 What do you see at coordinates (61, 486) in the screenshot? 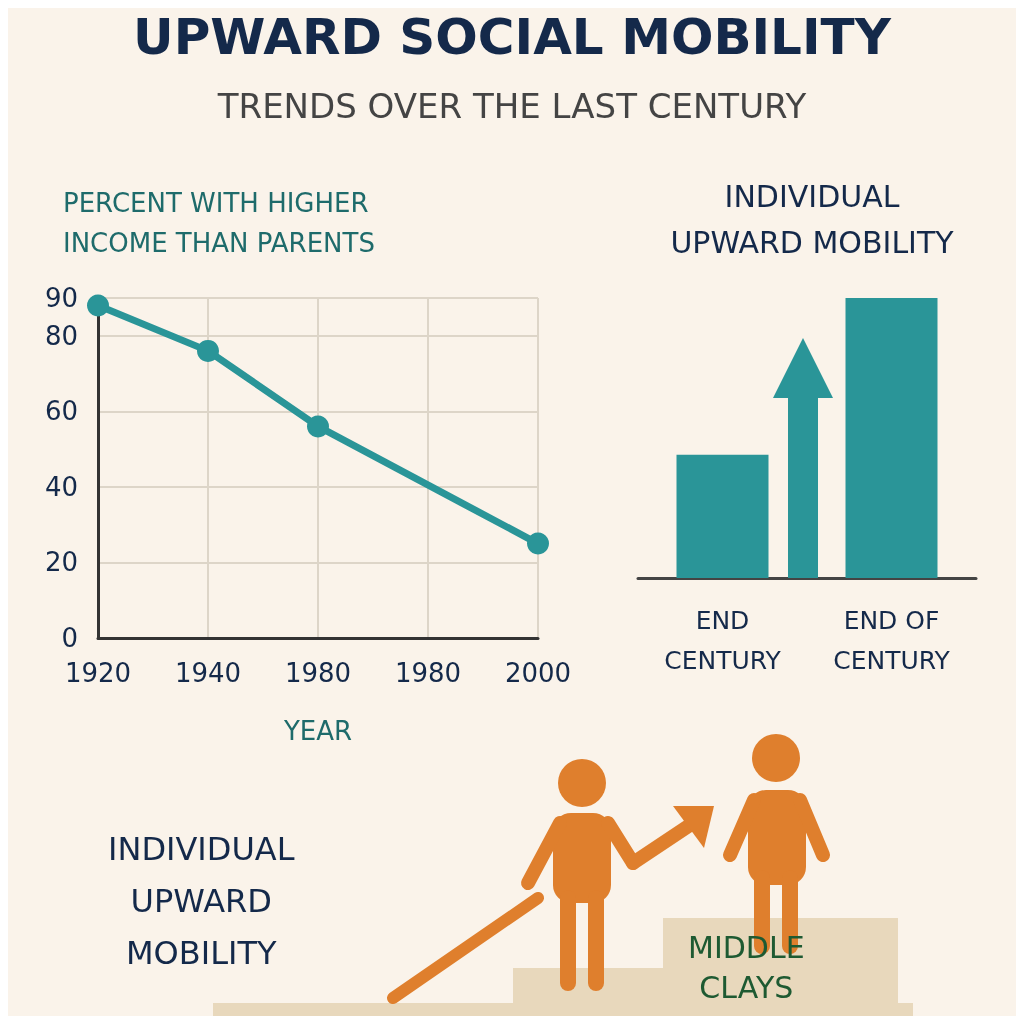
I see `y-tick-label: 40` at bounding box center [61, 486].